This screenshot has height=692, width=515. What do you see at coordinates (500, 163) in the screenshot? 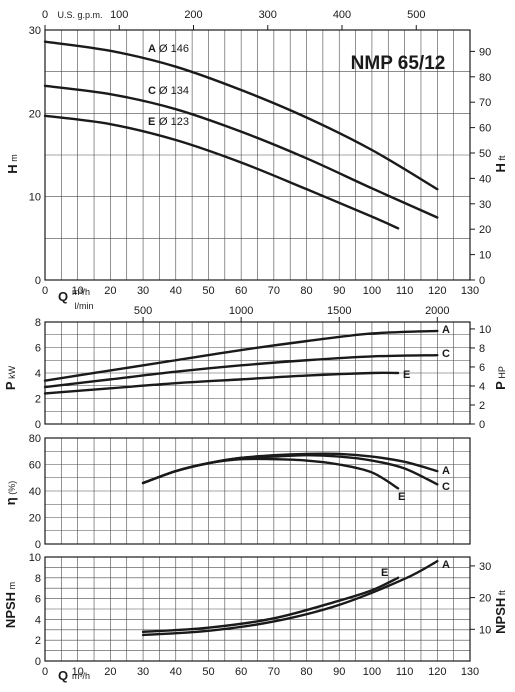
I see `head-ft-axis-title: H ft` at bounding box center [500, 163].